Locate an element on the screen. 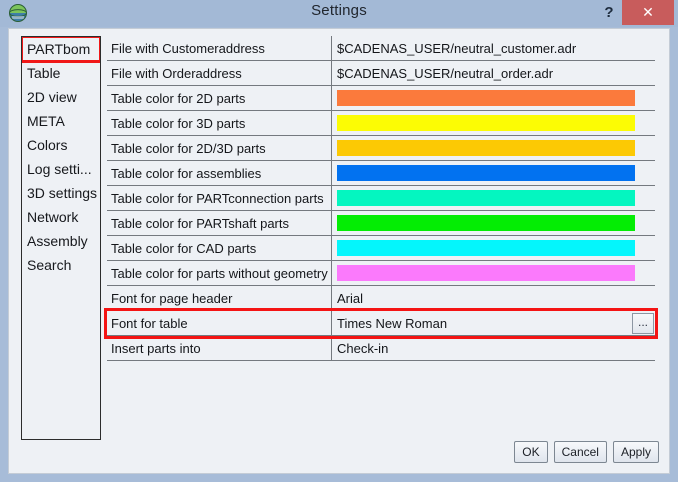  settings-row: Table color for PARTconnection parts is located at coordinates (381, 198).